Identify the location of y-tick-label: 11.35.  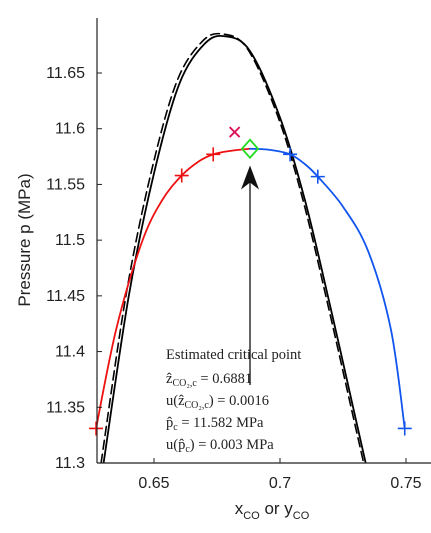
(65, 407).